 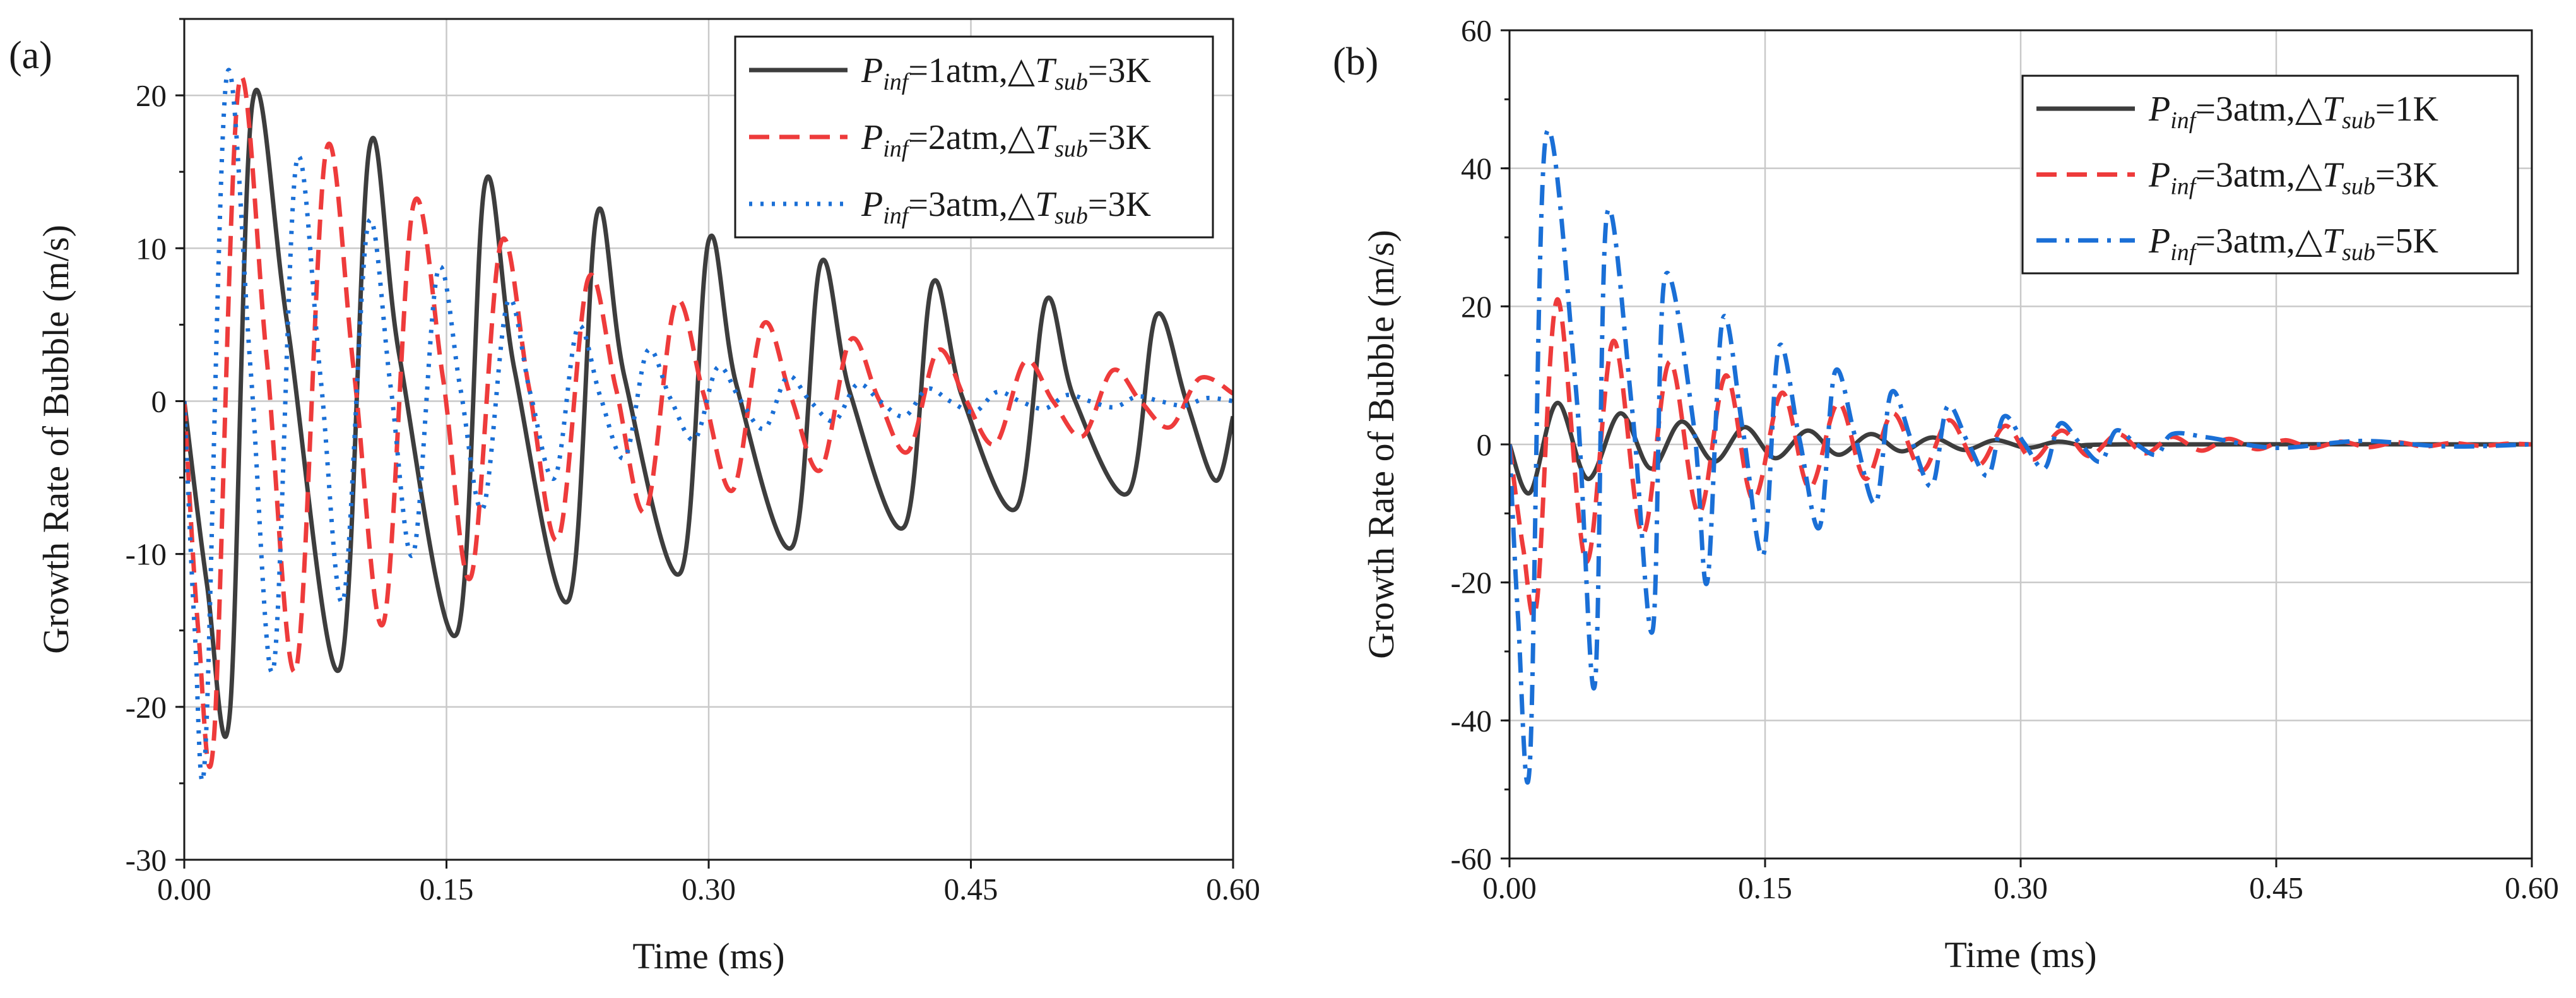 What do you see at coordinates (147, 860) in the screenshot?
I see `y-tick-label: -30` at bounding box center [147, 860].